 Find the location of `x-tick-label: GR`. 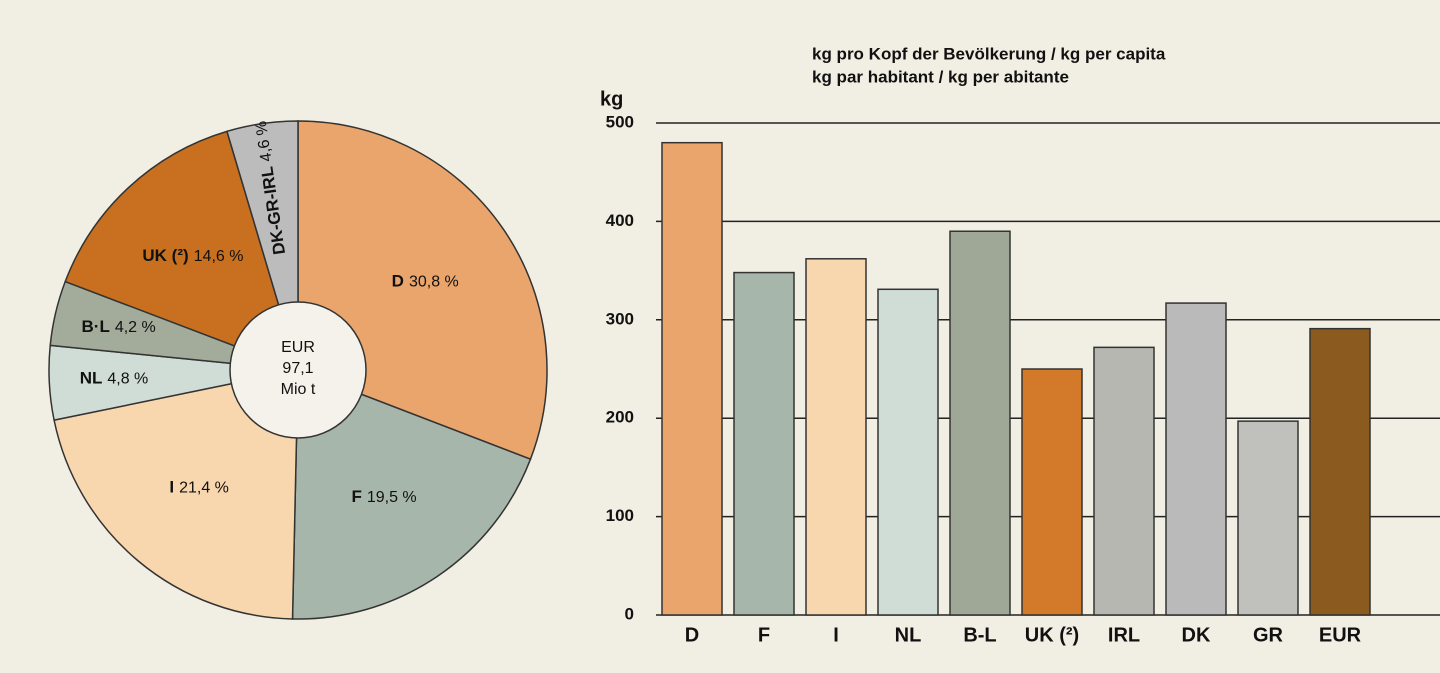

x-tick-label: GR is located at coordinates (1268, 635).